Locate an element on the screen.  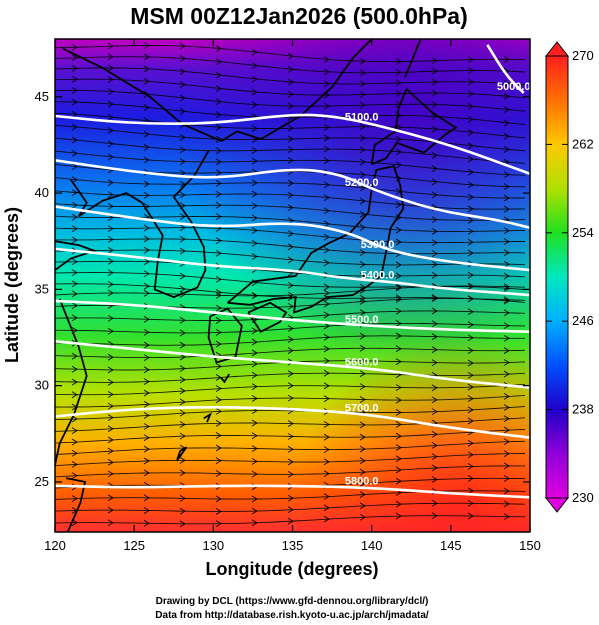
chart-title: MSM 00Z12Jan2026 (500.0hPa) is located at coordinates (299, 16).